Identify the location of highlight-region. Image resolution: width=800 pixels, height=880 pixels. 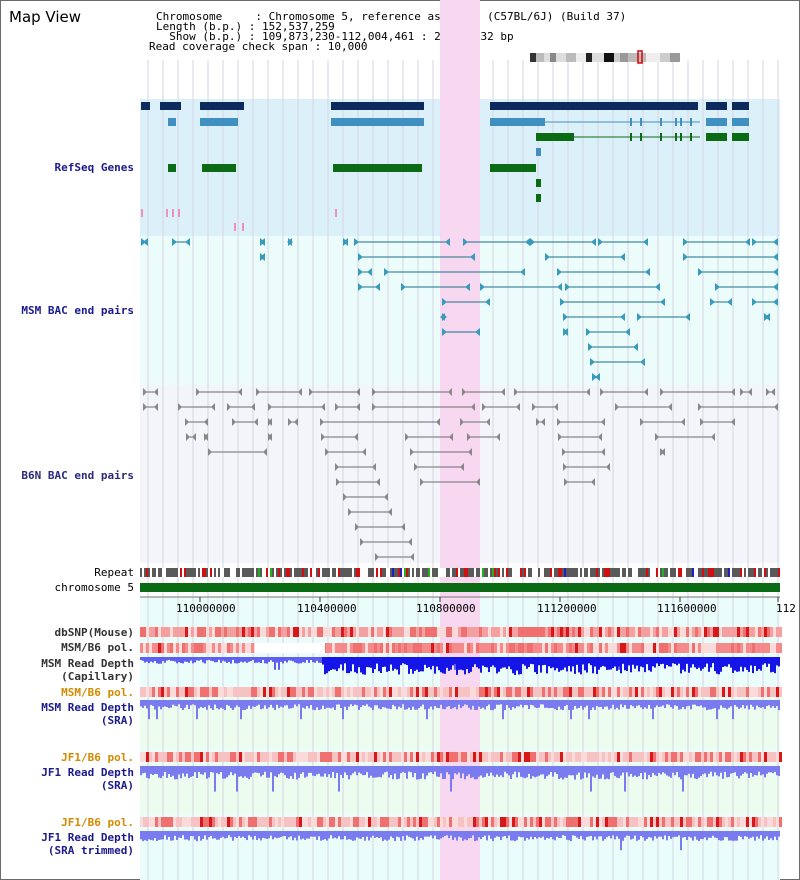
(460, 440).